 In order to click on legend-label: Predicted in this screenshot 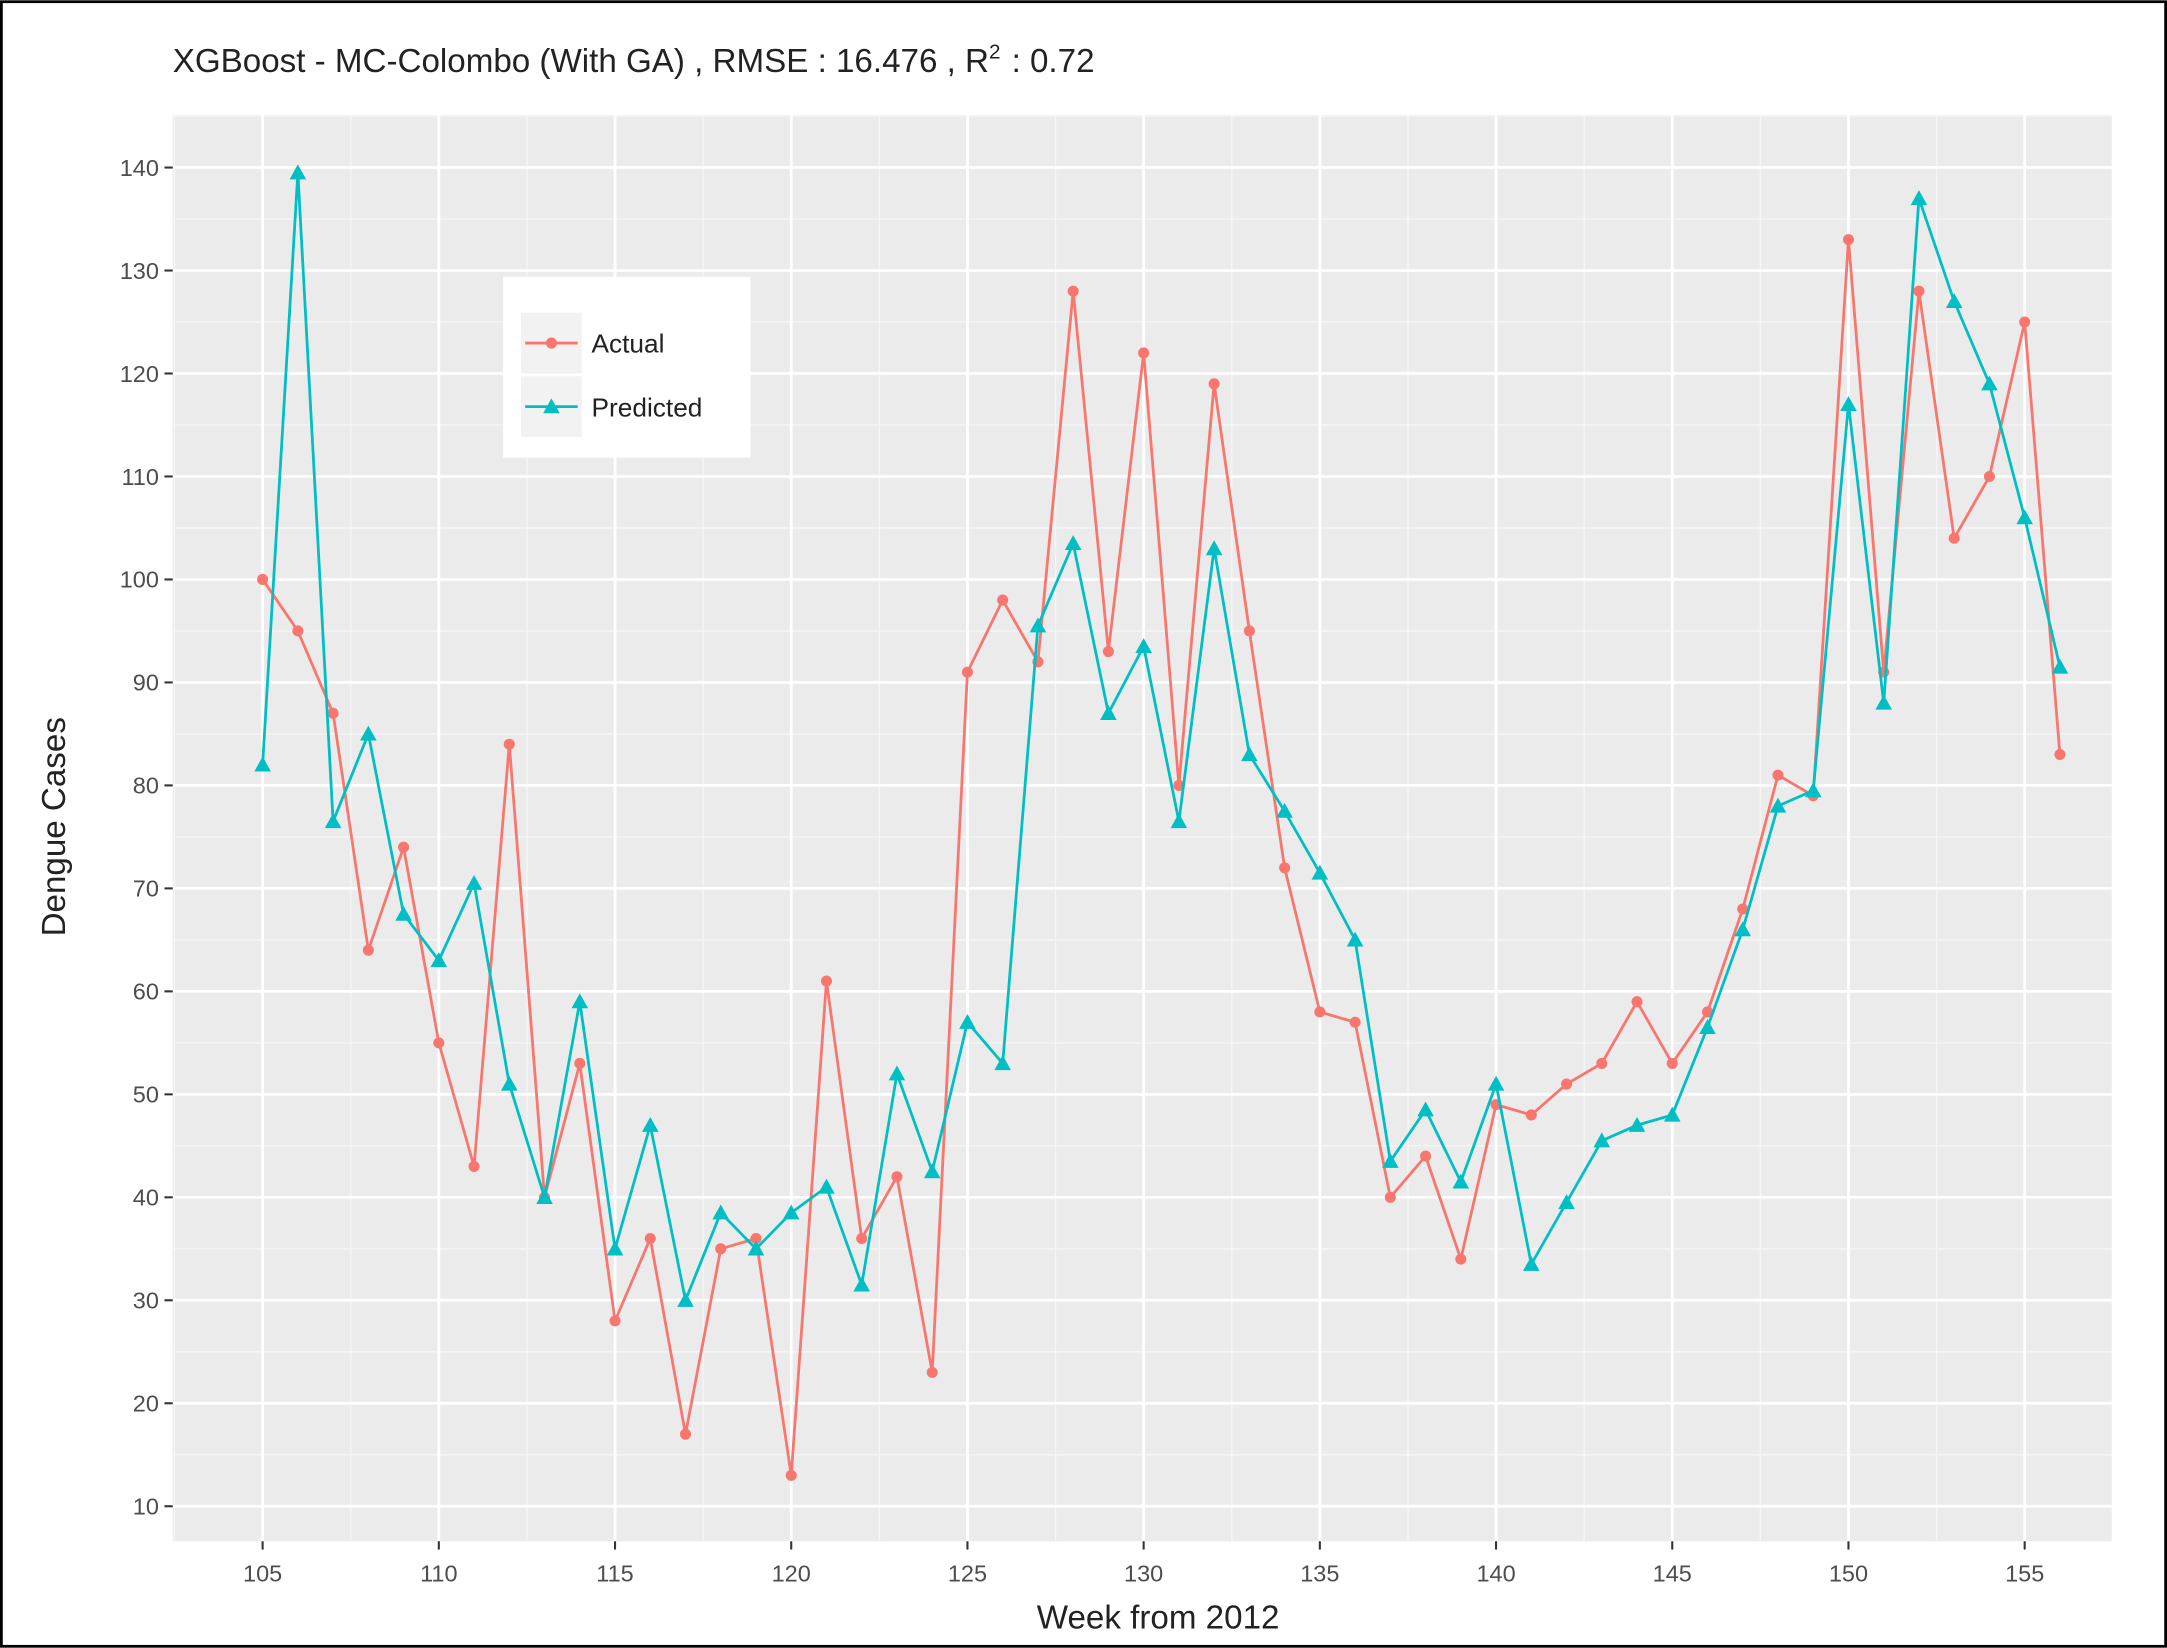, I will do `click(647, 407)`.